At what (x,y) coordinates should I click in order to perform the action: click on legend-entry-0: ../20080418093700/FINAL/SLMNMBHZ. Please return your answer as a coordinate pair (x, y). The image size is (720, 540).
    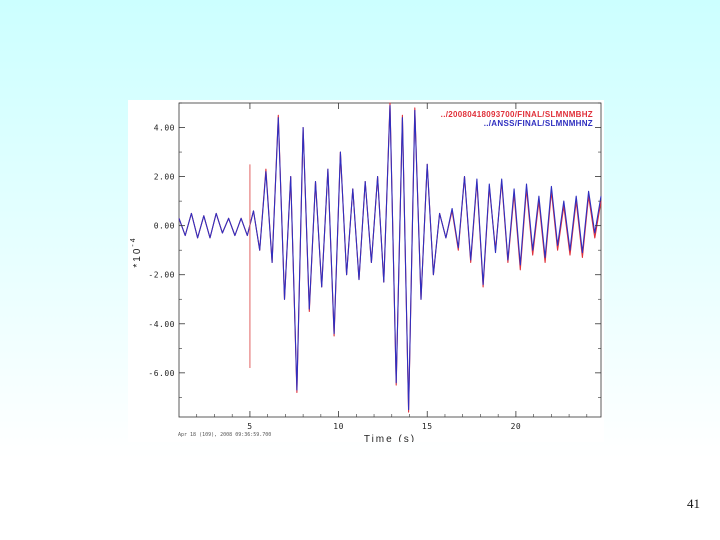
    Looking at the image, I should click on (517, 114).